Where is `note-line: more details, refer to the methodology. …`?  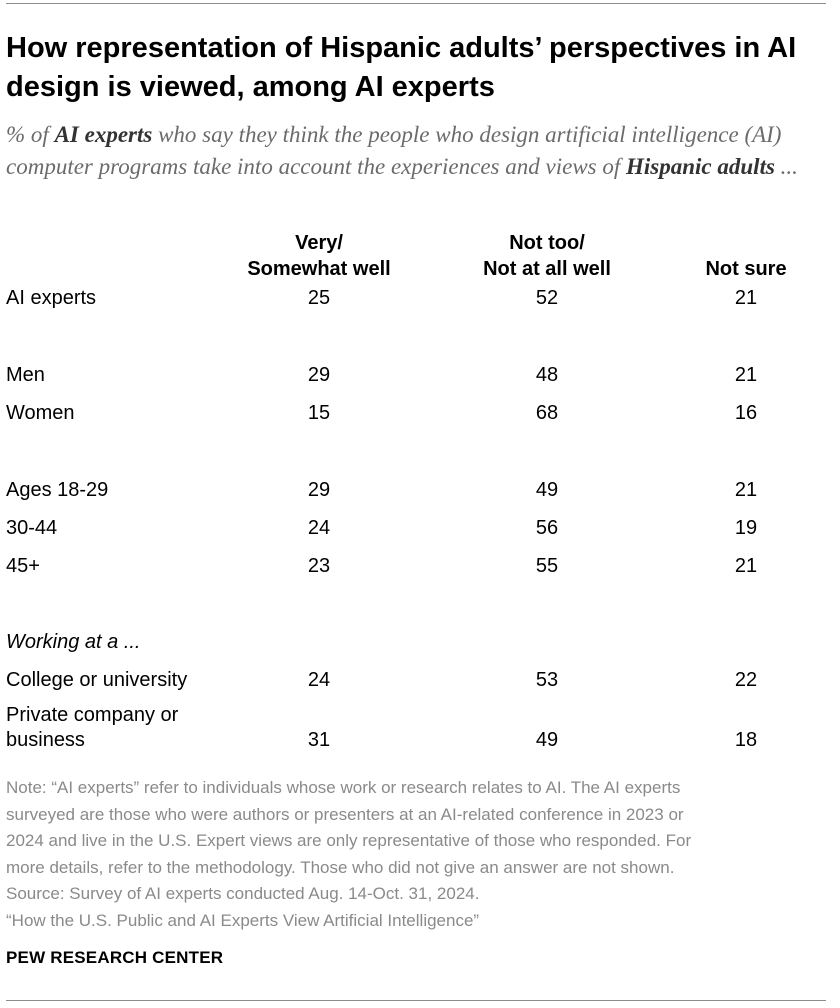 note-line: more details, refer to the methodology. … is located at coordinates (340, 867).